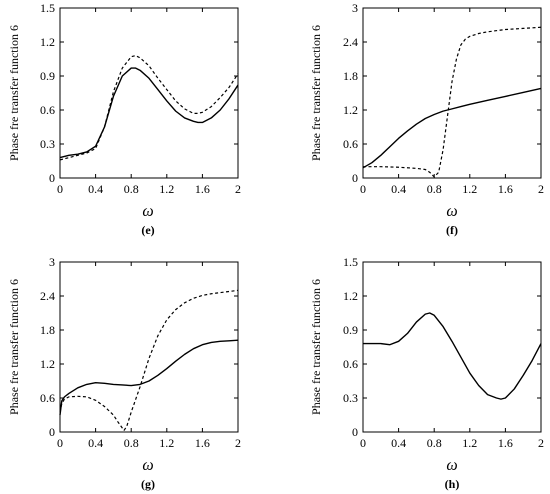 Image resolution: width=550 pixels, height=494 pixels. What do you see at coordinates (452, 230) in the screenshot?
I see `panel-label: (f)` at bounding box center [452, 230].